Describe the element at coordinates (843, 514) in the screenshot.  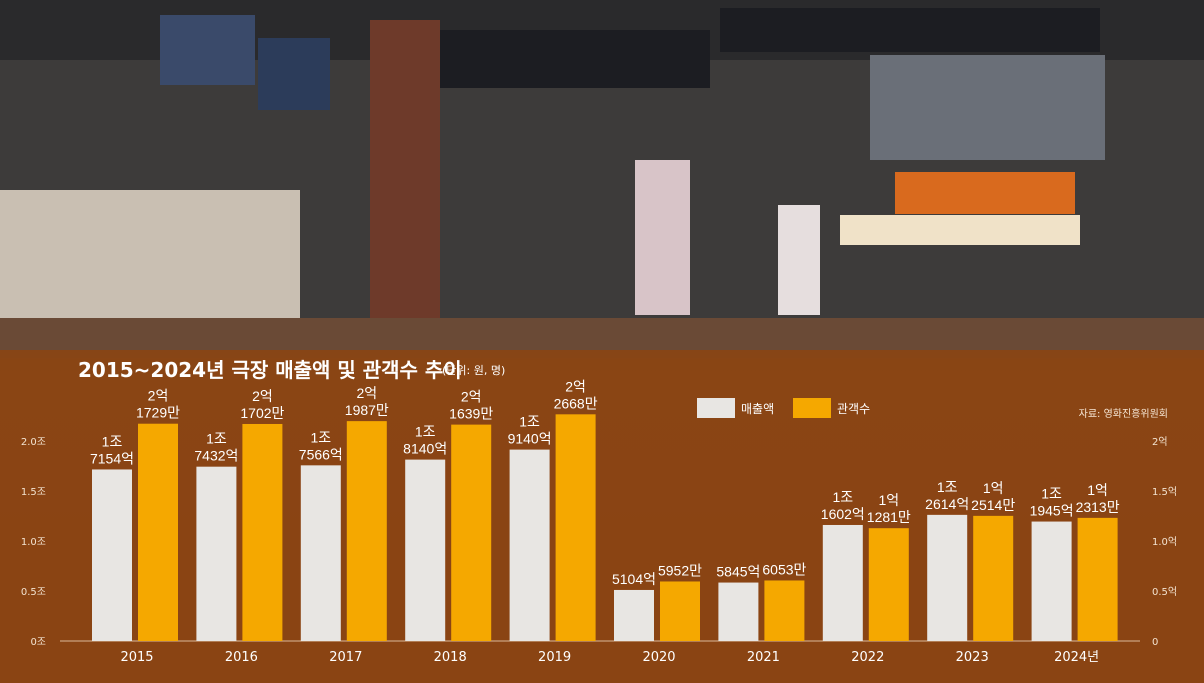
I see `data-label-revenue: 1602억` at that location.